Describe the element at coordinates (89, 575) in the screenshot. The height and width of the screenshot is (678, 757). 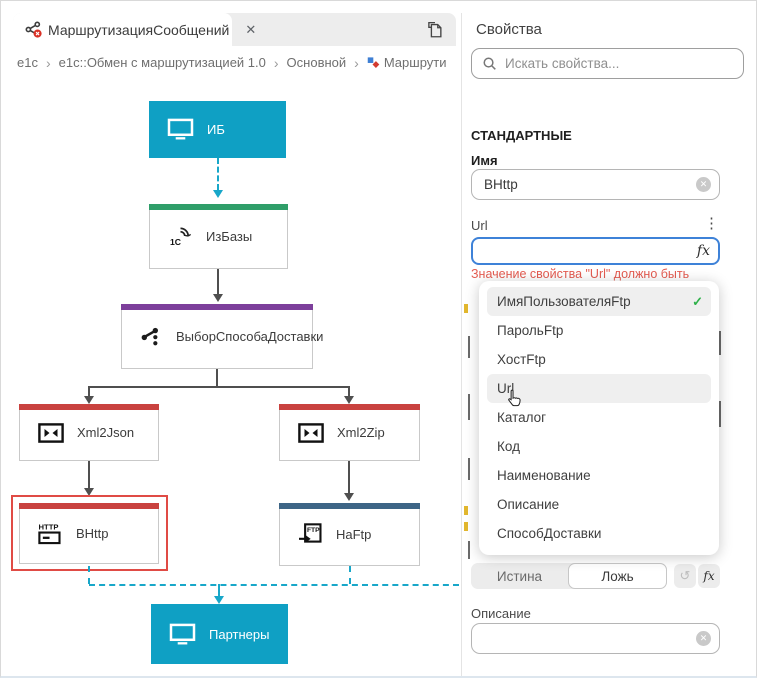
I see `edge-vhttp-out` at that location.